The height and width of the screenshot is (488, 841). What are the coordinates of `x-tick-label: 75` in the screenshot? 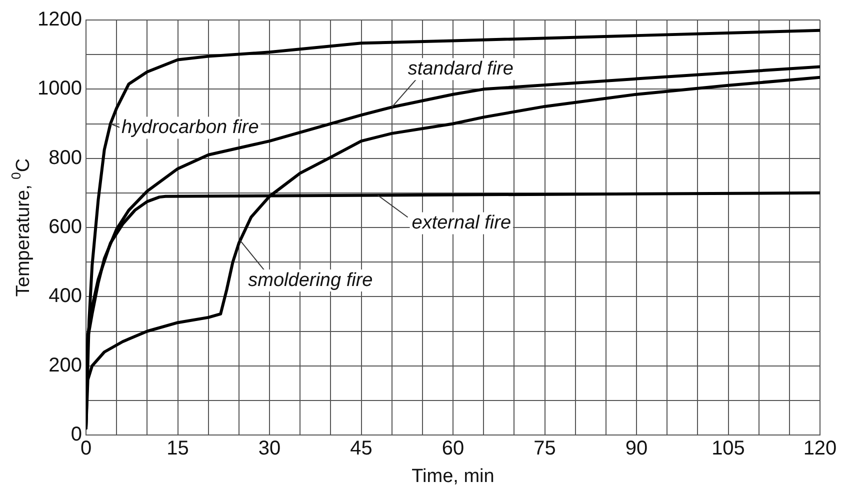 It's located at (545, 449).